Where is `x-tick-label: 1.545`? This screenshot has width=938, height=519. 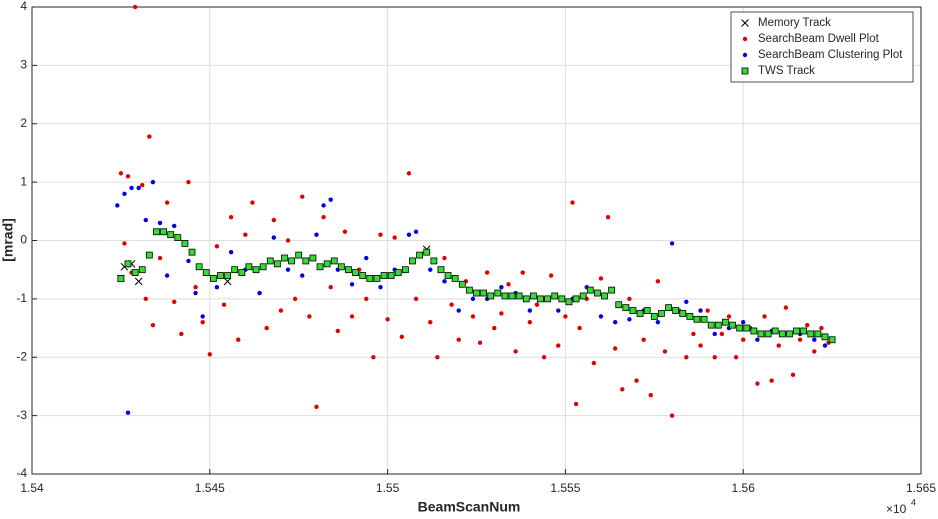 x-tick-label: 1.545 is located at coordinates (210, 488).